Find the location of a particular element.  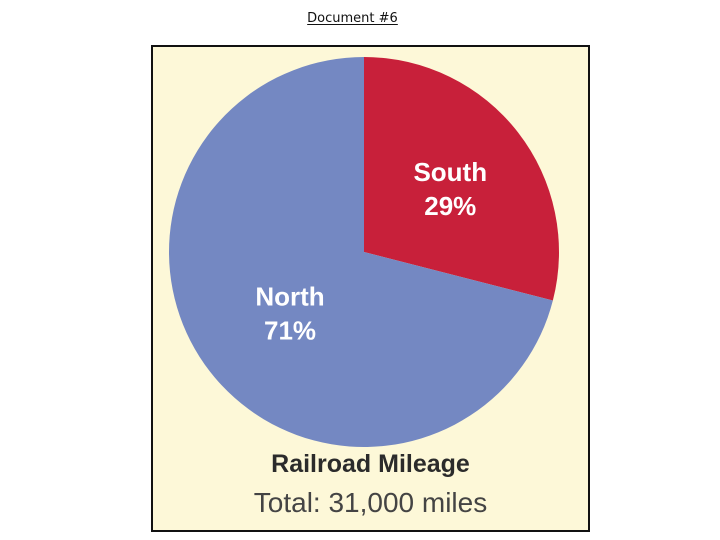

slice-value-north: 71% is located at coordinates (290, 330).